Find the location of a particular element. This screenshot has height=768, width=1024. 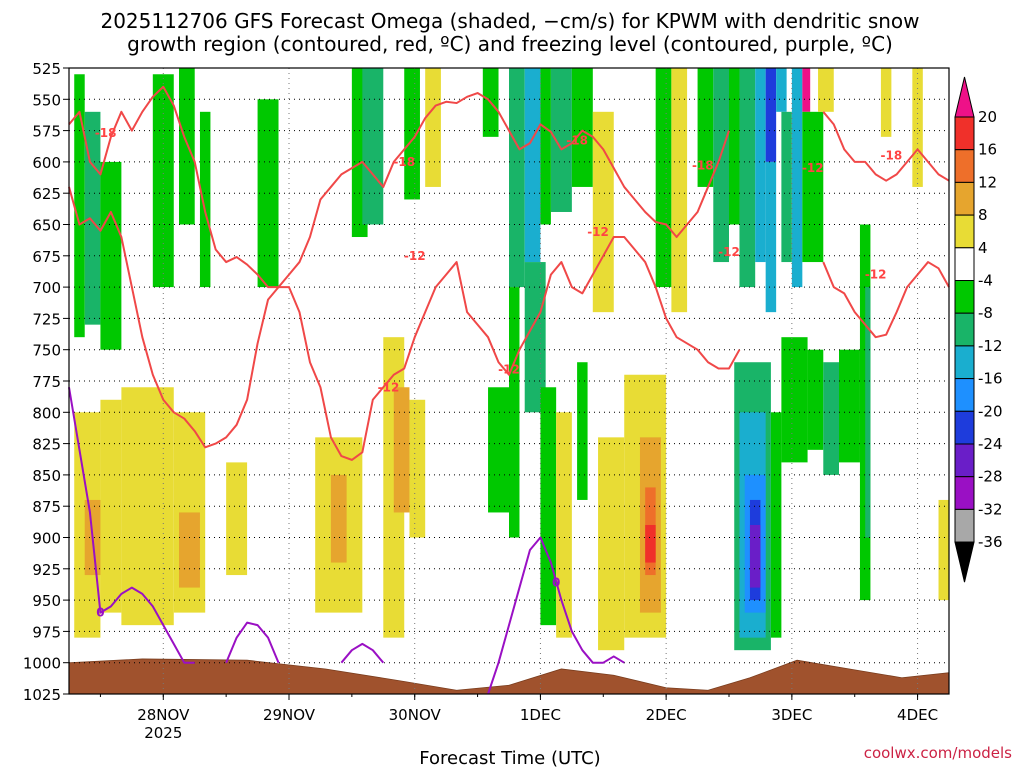

y-tick-label: 650 is located at coordinates (46, 226).